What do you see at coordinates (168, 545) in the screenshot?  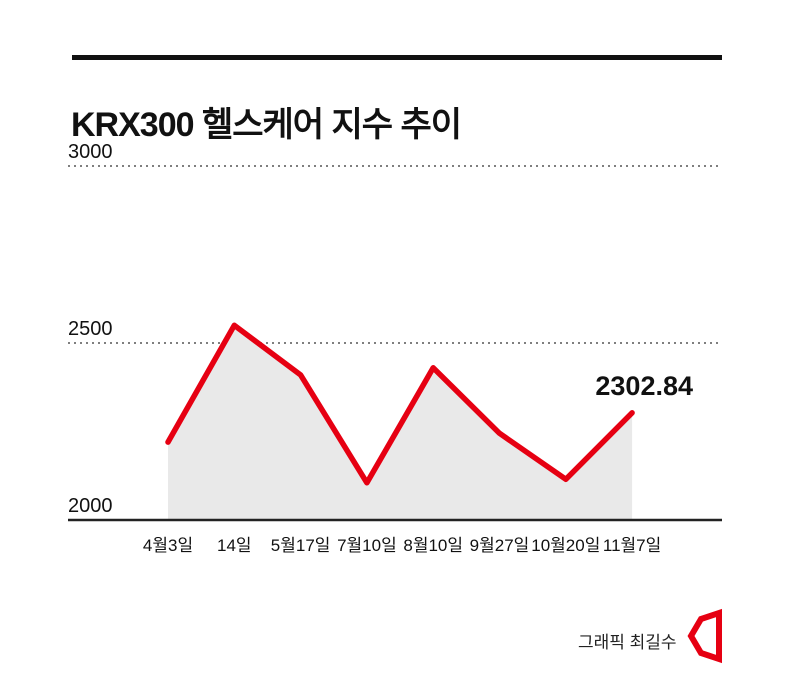 I see `x-axis-label: 4월3일` at bounding box center [168, 545].